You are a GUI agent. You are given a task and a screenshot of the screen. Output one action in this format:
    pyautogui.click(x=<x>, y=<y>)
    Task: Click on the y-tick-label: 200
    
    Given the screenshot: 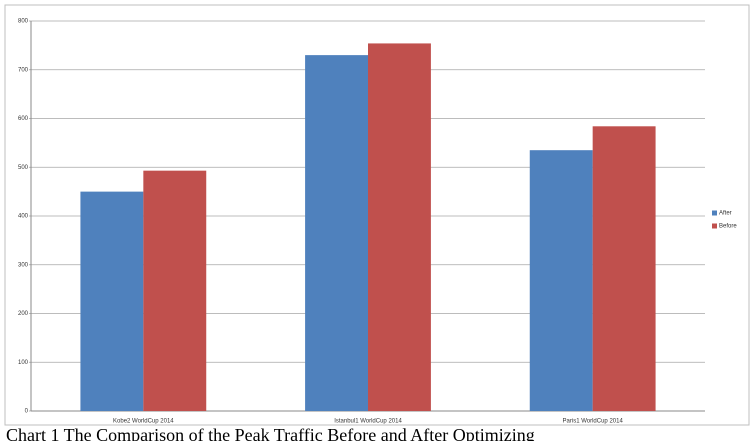 What is the action you would take?
    pyautogui.click(x=23, y=314)
    